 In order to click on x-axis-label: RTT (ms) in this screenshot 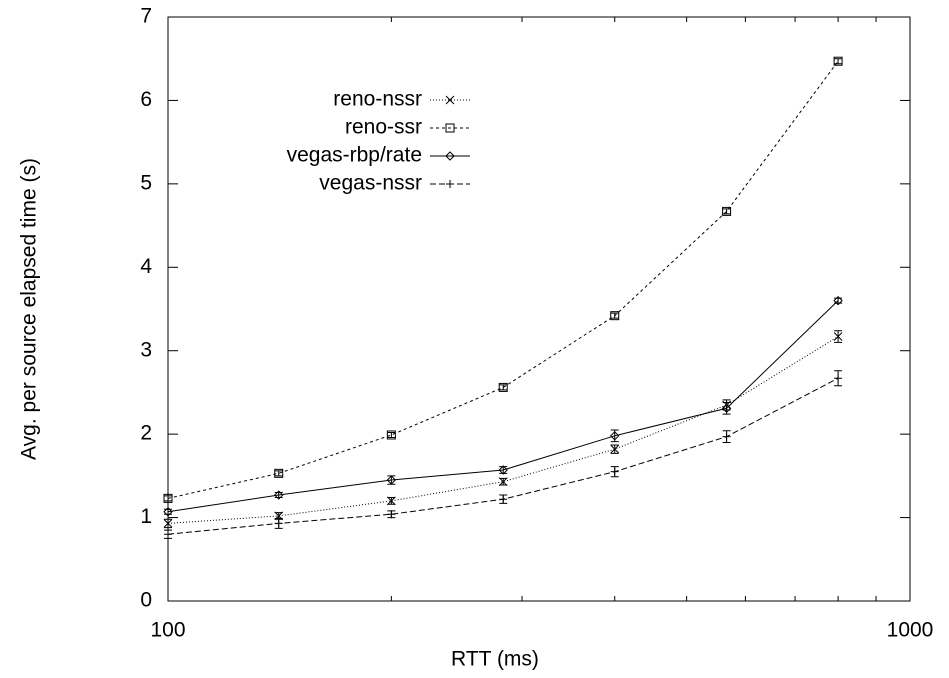, I will do `click(495, 659)`.